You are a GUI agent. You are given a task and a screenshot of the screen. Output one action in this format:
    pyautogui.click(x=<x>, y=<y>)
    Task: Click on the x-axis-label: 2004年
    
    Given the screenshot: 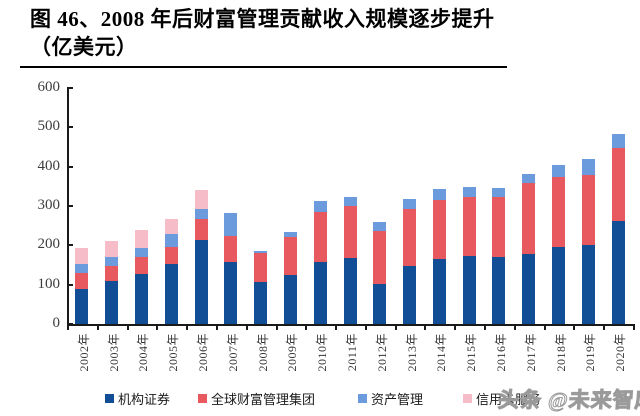 What is the action you would take?
    pyautogui.click(x=143, y=352)
    